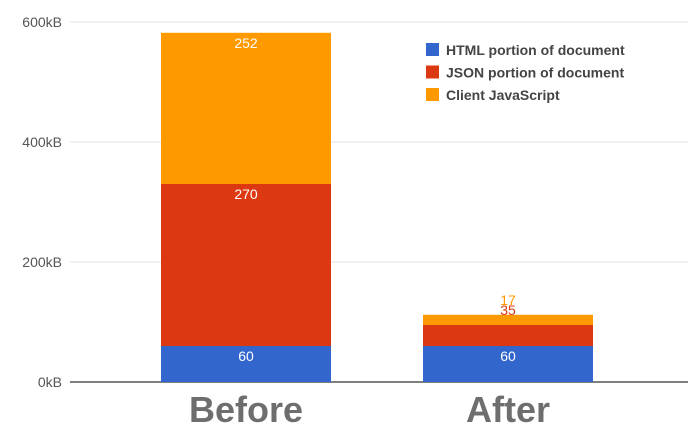 This screenshot has height=429, width=700. I want to click on data-label: 35, so click(508, 310).